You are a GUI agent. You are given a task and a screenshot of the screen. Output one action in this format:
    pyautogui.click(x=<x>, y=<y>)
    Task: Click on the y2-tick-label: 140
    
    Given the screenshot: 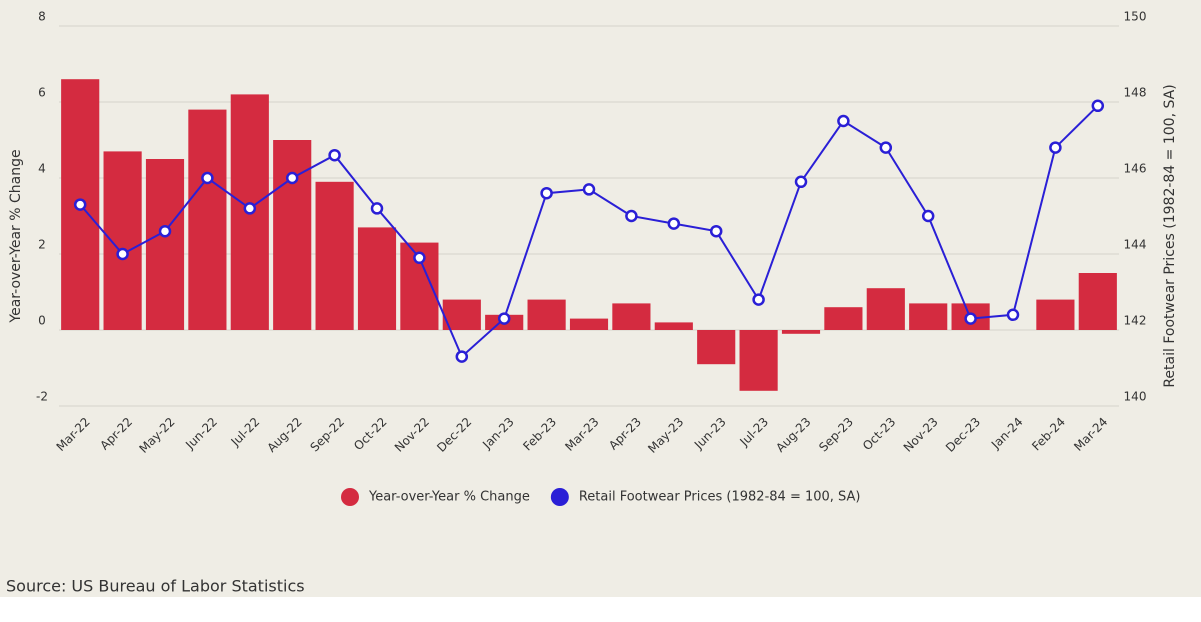 What is the action you would take?
    pyautogui.click(x=1135, y=397)
    